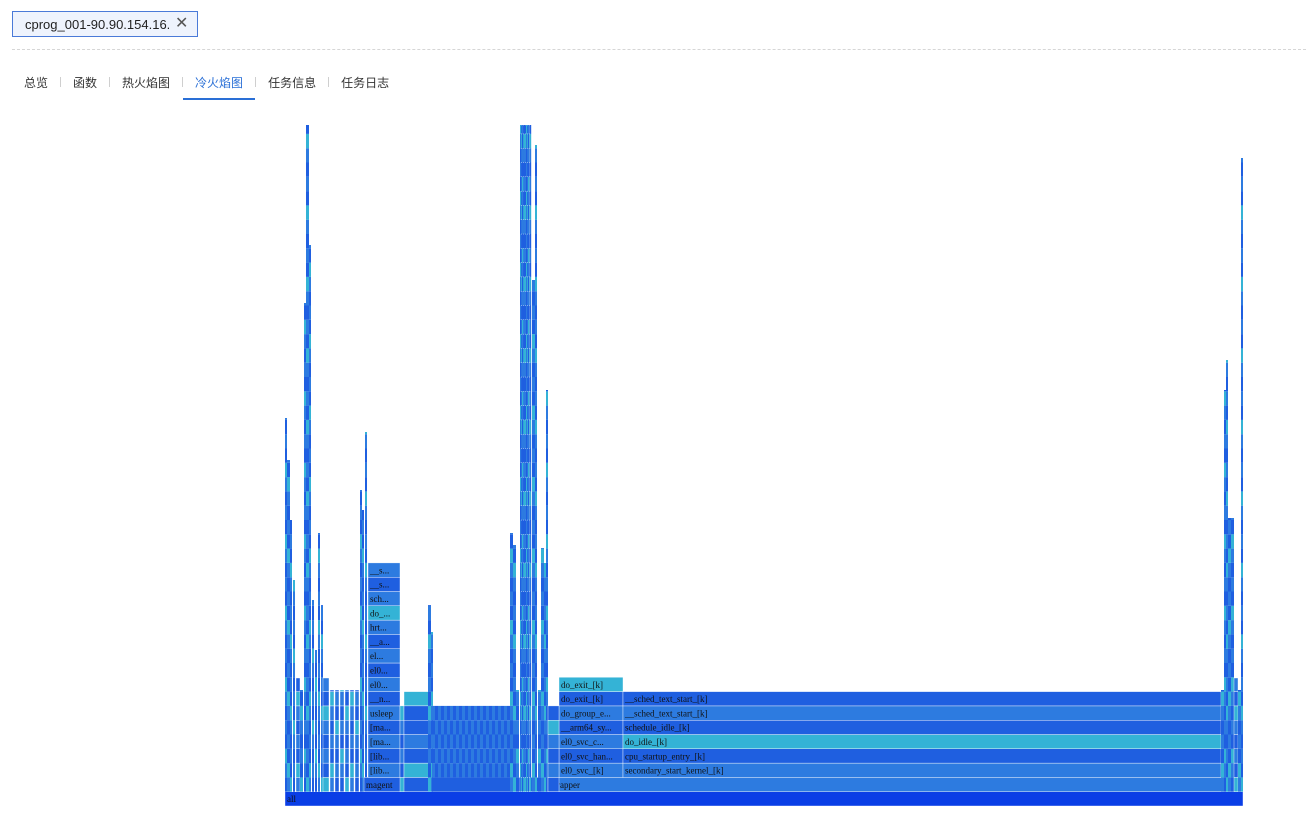  What do you see at coordinates (36, 83) in the screenshot?
I see `tab-overview: 总览` at bounding box center [36, 83].